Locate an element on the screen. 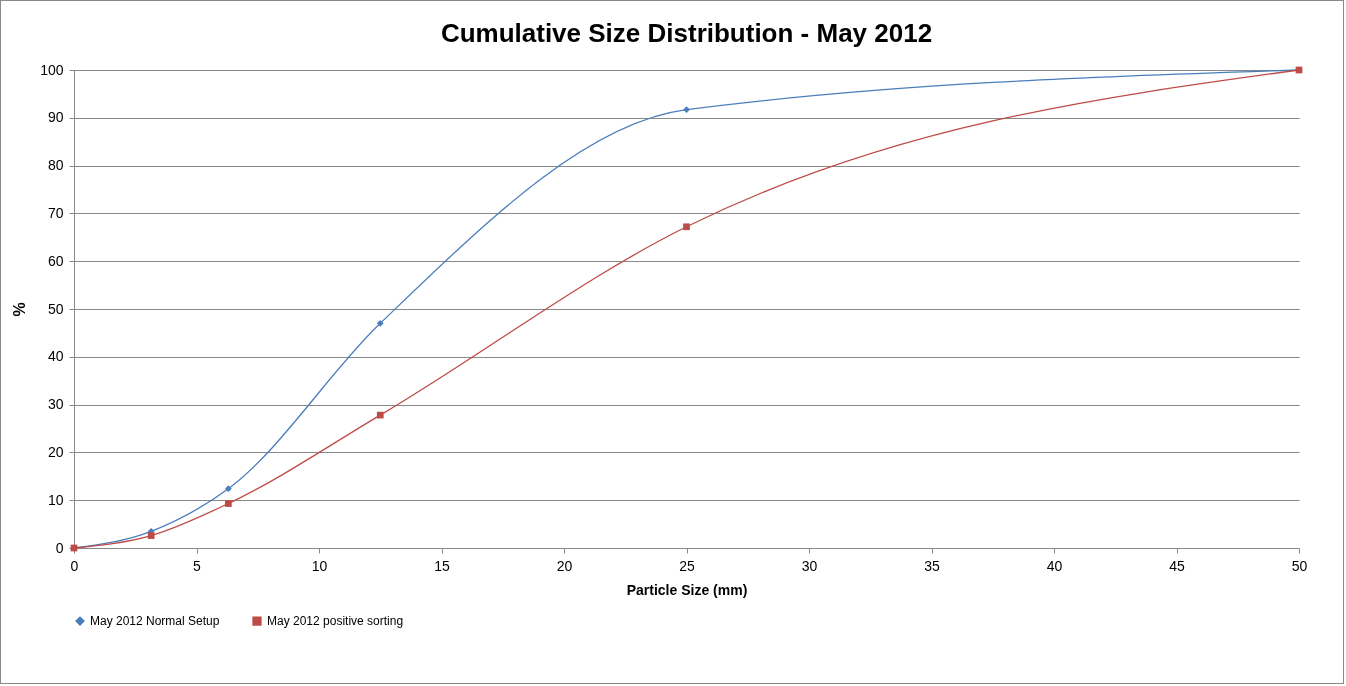  x-tick-label: 15 is located at coordinates (442, 565).